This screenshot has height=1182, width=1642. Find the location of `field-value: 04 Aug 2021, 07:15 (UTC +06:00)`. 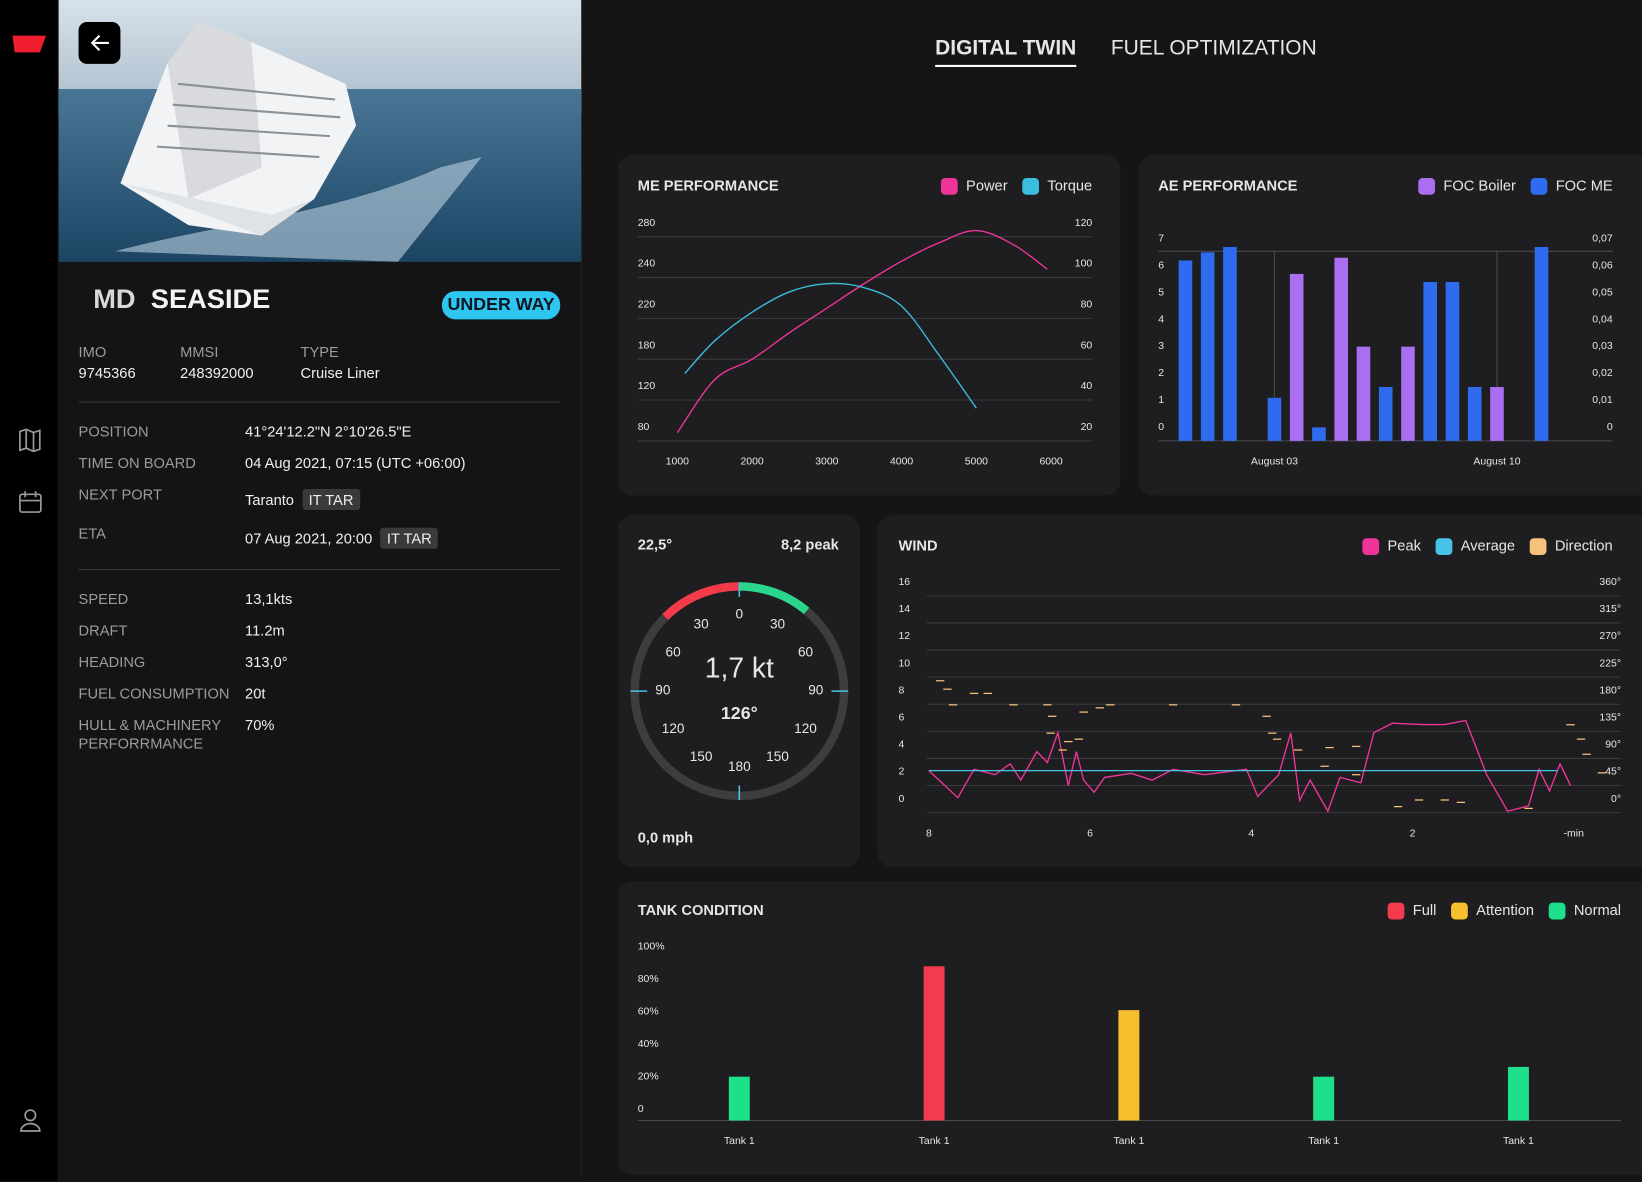

field-value: 04 Aug 2021, 07:15 (UTC +06:00) is located at coordinates (355, 463).